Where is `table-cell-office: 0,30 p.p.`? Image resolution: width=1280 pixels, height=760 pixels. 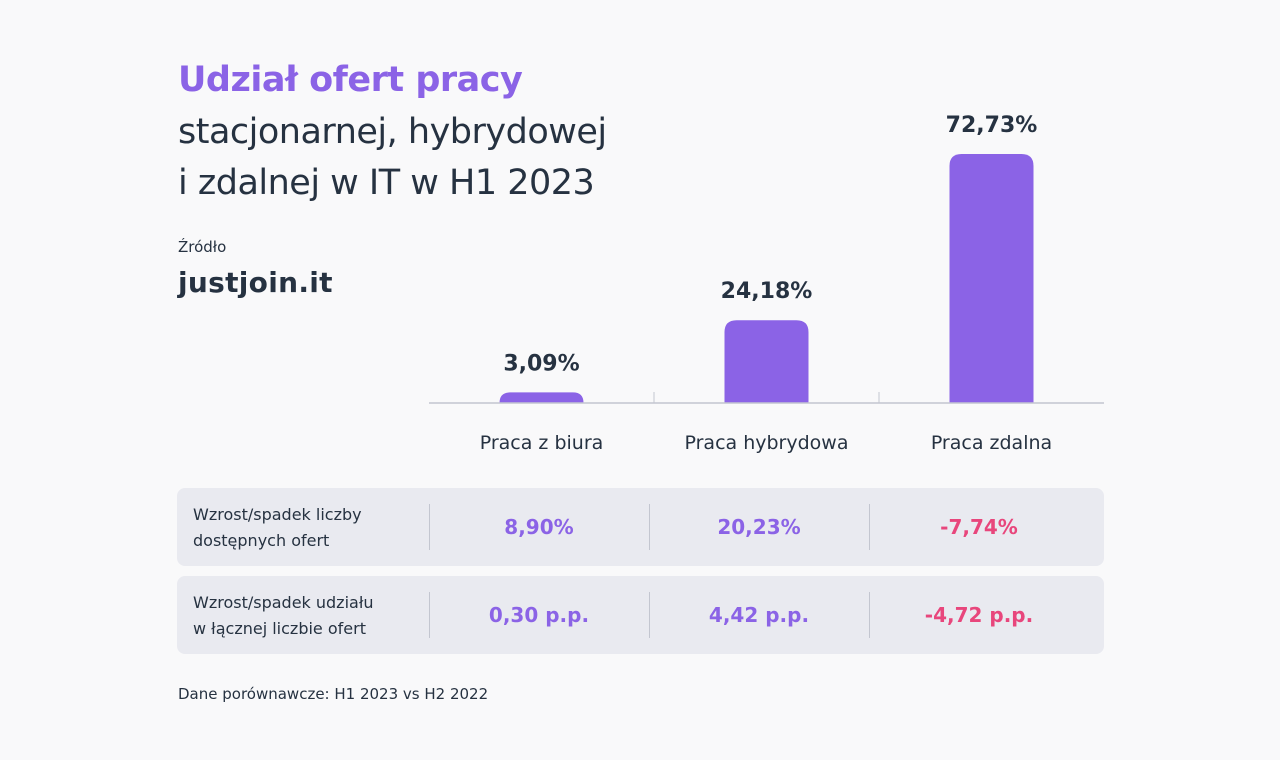 table-cell-office: 0,30 p.p. is located at coordinates (539, 615).